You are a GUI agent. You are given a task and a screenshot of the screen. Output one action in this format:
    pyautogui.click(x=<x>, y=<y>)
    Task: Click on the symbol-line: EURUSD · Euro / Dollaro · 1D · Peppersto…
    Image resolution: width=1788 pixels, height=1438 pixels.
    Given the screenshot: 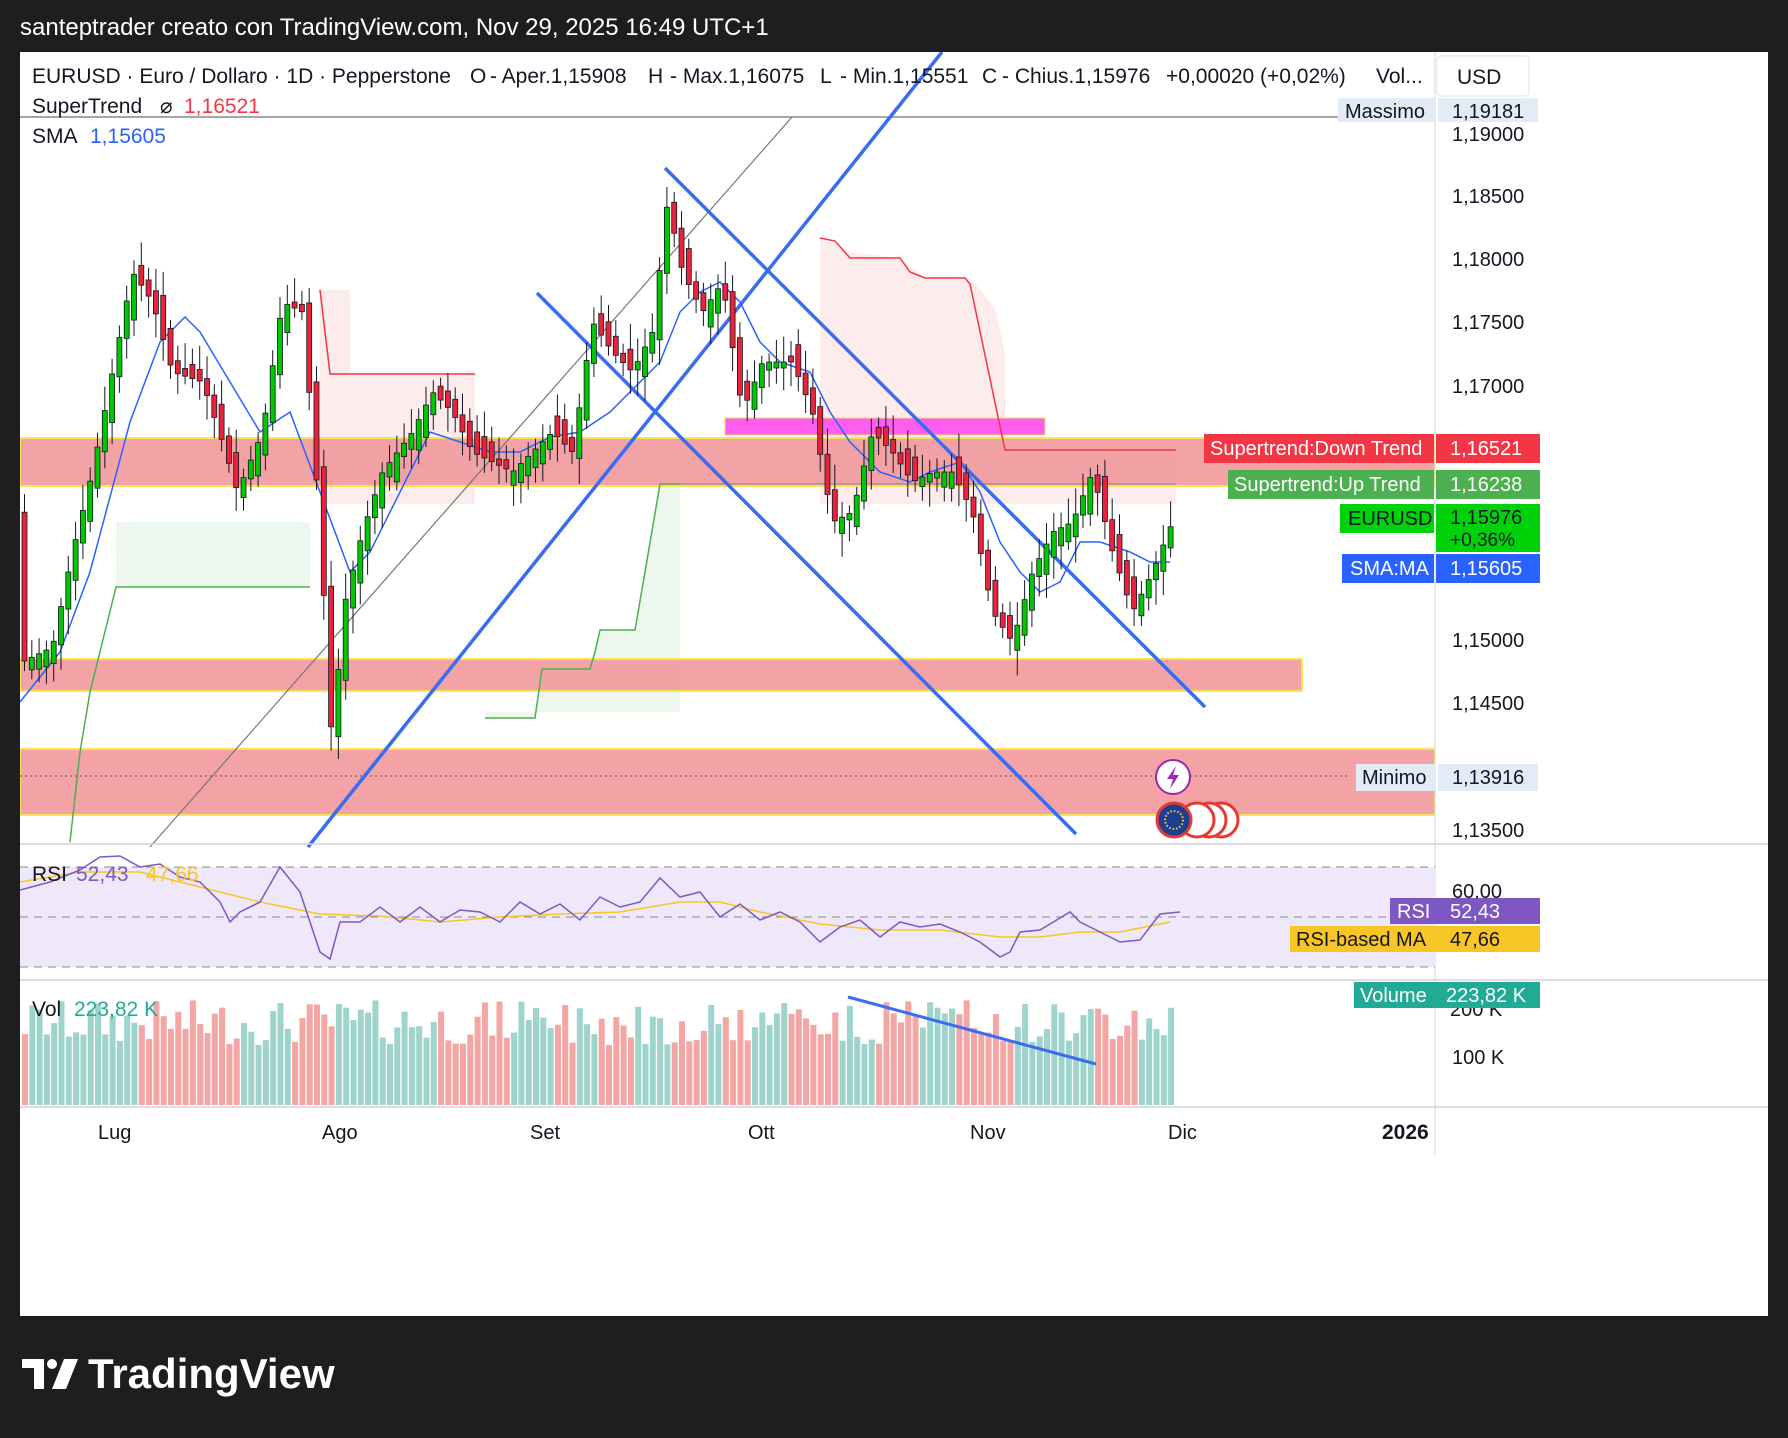 What is the action you would take?
    pyautogui.click(x=241, y=76)
    